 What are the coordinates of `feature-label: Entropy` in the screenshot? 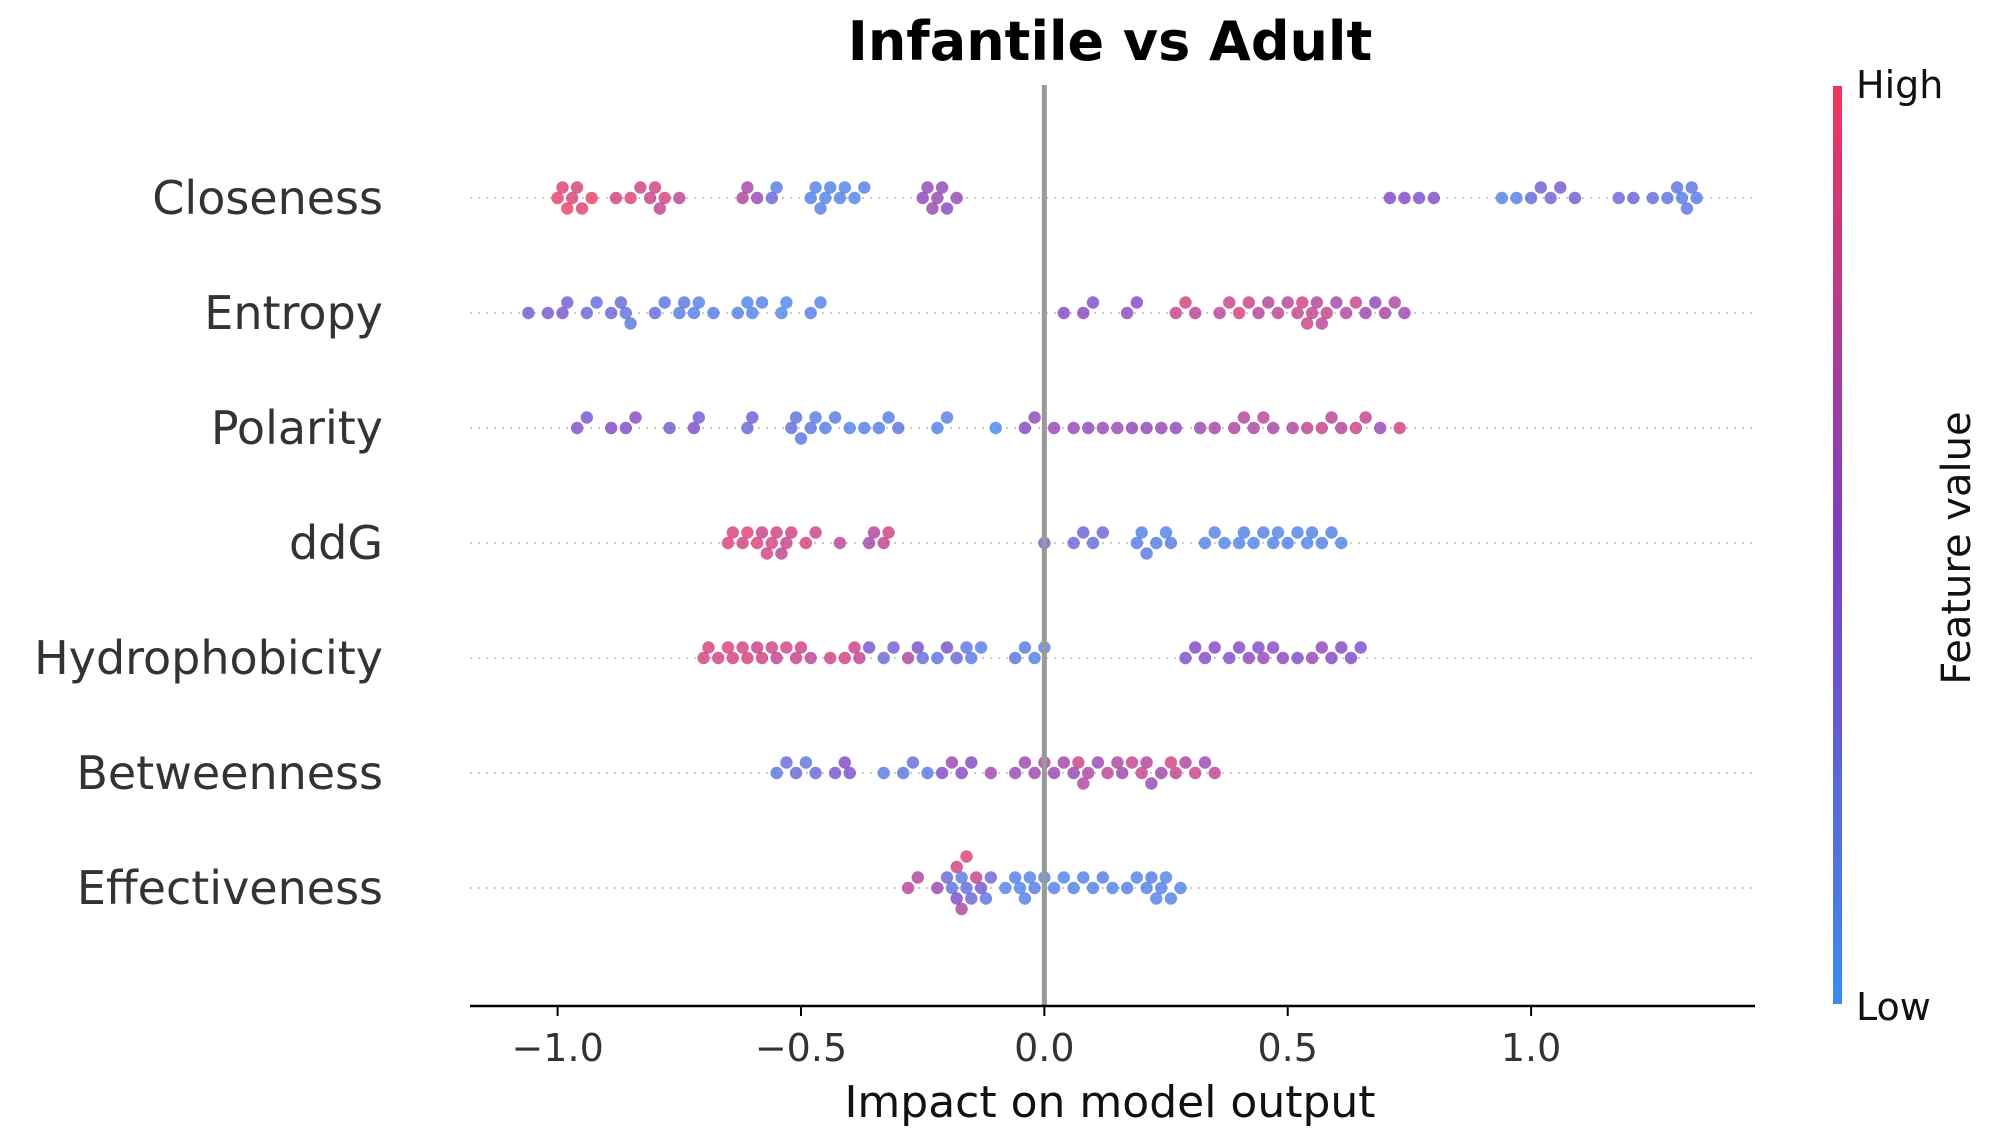 It's located at (293, 313).